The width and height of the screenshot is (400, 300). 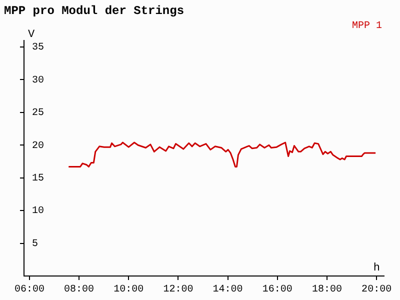 I want to click on y-tick-label: 5, so click(x=35, y=244).